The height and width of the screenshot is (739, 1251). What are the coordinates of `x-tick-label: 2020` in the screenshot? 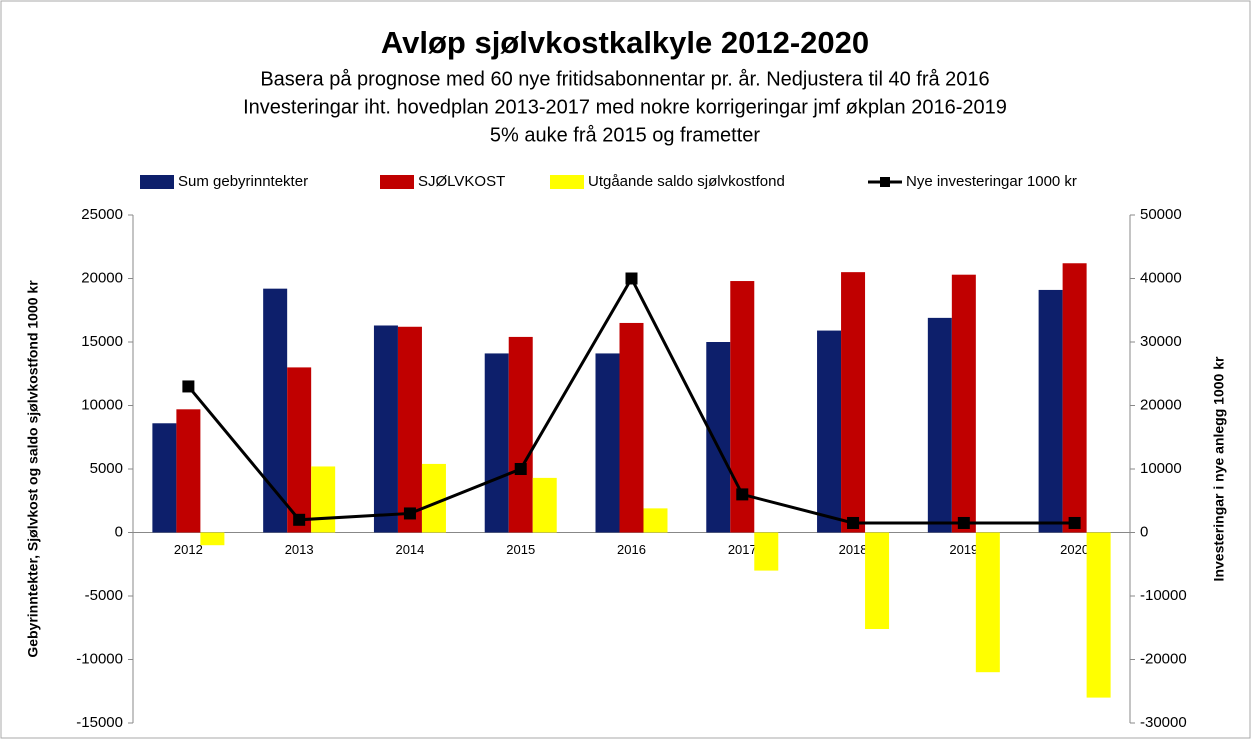 It's located at (1074, 549).